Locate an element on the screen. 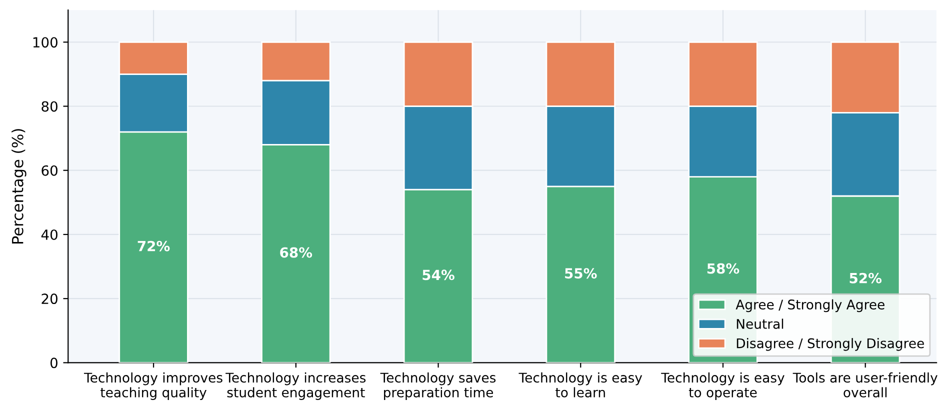 The height and width of the screenshot is (403, 946). y-tick-label: 20 is located at coordinates (50, 299).